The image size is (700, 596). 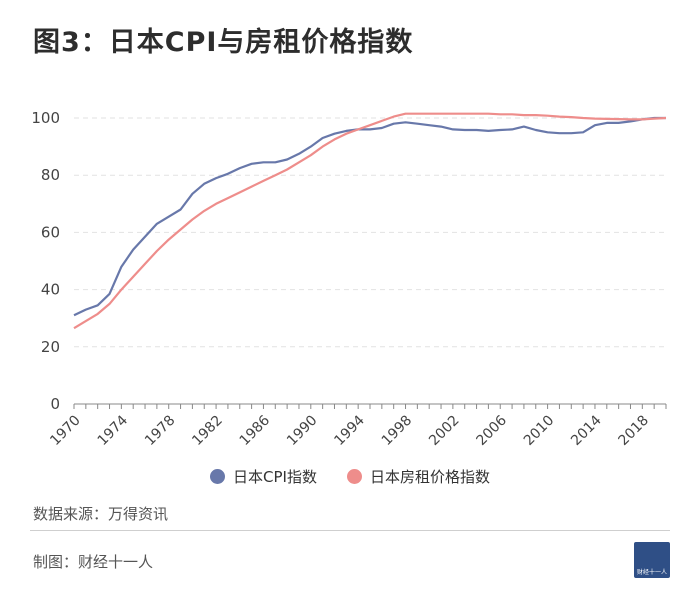 I want to click on x-tick-label-1994: 1994, so click(x=349, y=430).